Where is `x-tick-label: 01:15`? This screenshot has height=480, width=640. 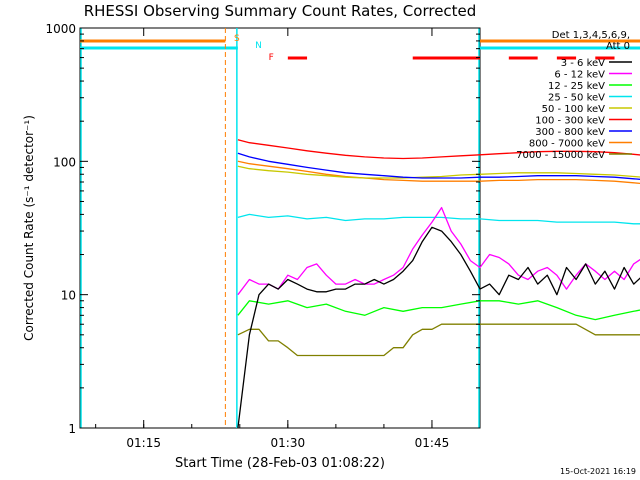 x-tick-label: 01:15 is located at coordinates (143, 443).